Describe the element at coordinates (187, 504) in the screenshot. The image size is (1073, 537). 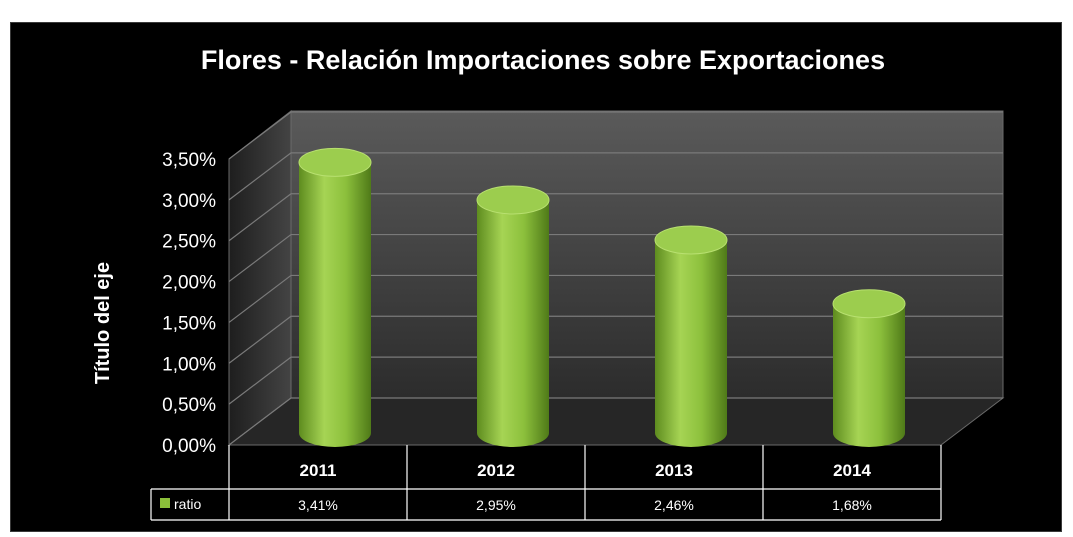
I see `legend-label: ratio` at that location.